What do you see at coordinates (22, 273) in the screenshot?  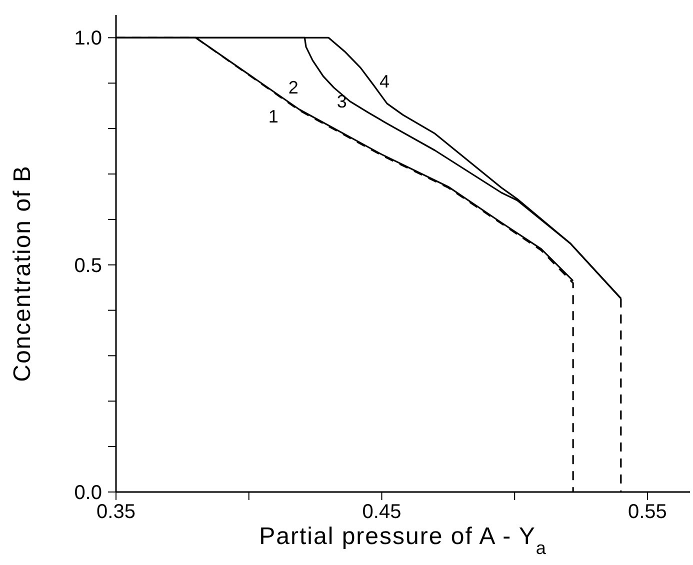 I see `y-axis-title: Concentration of B` at bounding box center [22, 273].